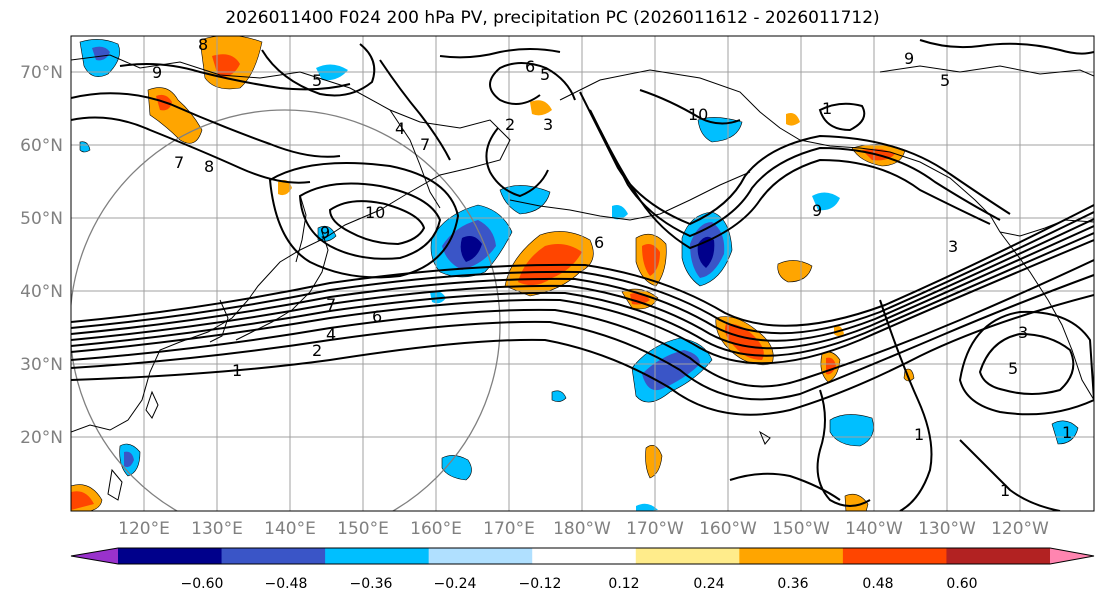  What do you see at coordinates (286, 584) in the screenshot?
I see `colorbar-tick-label: −0.48` at bounding box center [286, 584].